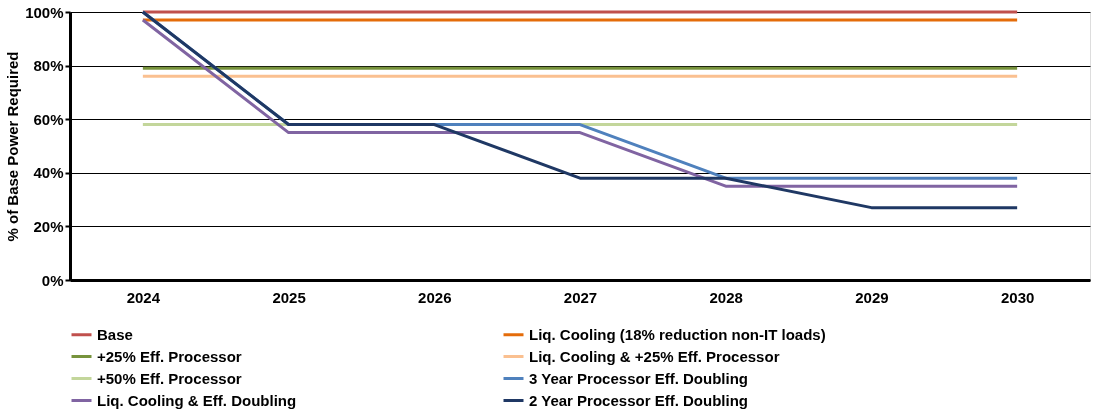 Image resolution: width=1102 pixels, height=414 pixels. I want to click on y-tick-label: 80%, so click(48, 66).